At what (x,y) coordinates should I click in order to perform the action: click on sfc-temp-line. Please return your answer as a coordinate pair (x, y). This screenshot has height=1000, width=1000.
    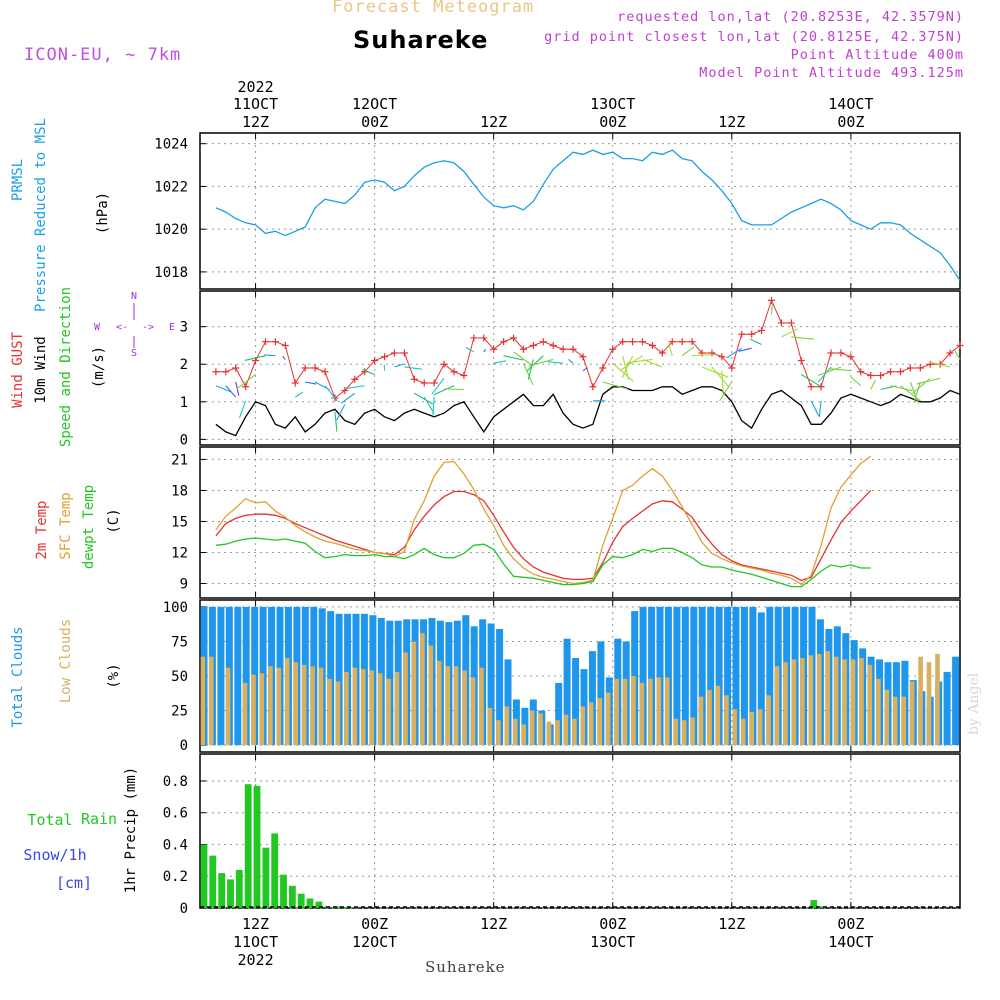
    Looking at the image, I should click on (543, 520).